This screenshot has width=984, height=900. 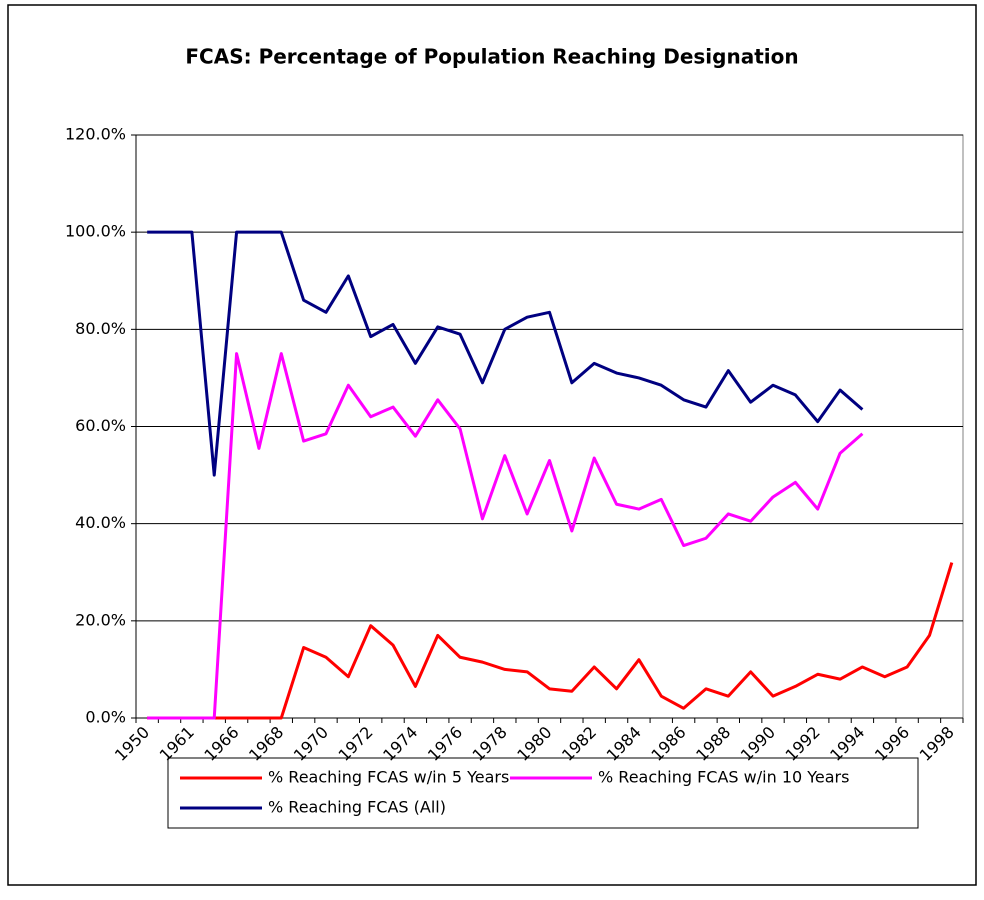 I want to click on y-tick-label: 80.0%, so click(x=100, y=328).